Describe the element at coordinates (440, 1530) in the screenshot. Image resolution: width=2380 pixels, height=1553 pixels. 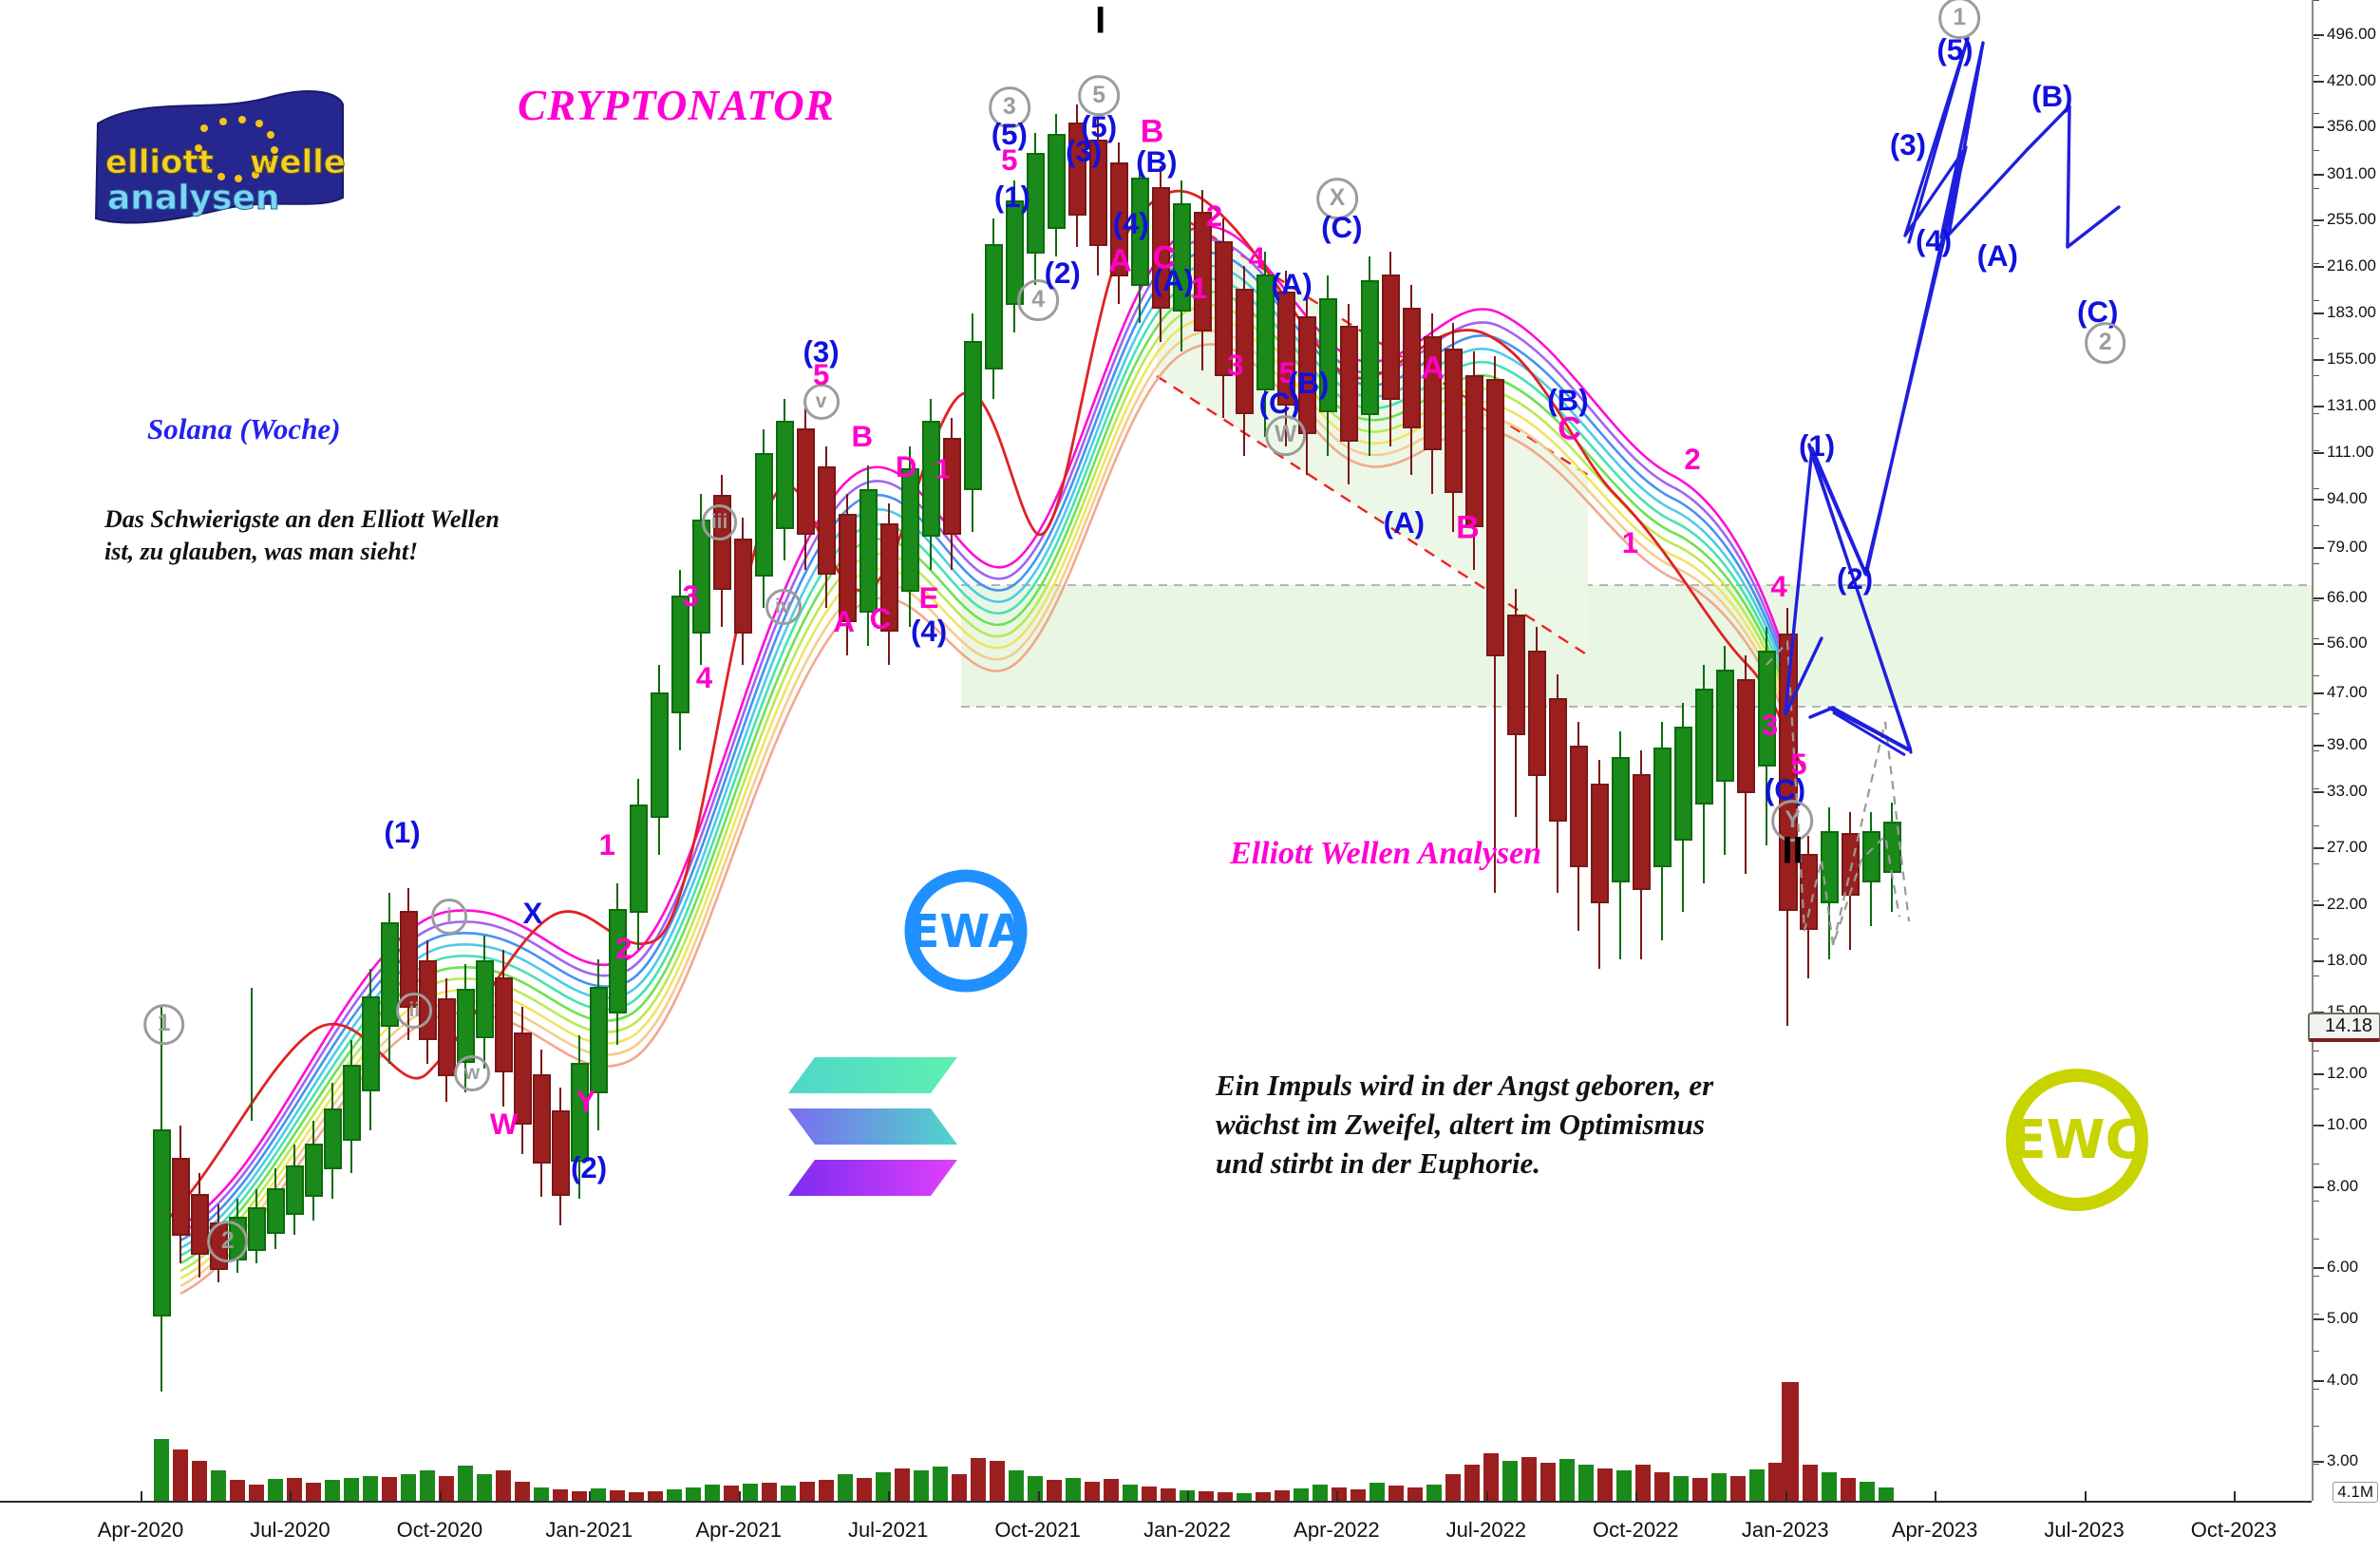
I see `date-tick-label: Oct-2020` at that location.